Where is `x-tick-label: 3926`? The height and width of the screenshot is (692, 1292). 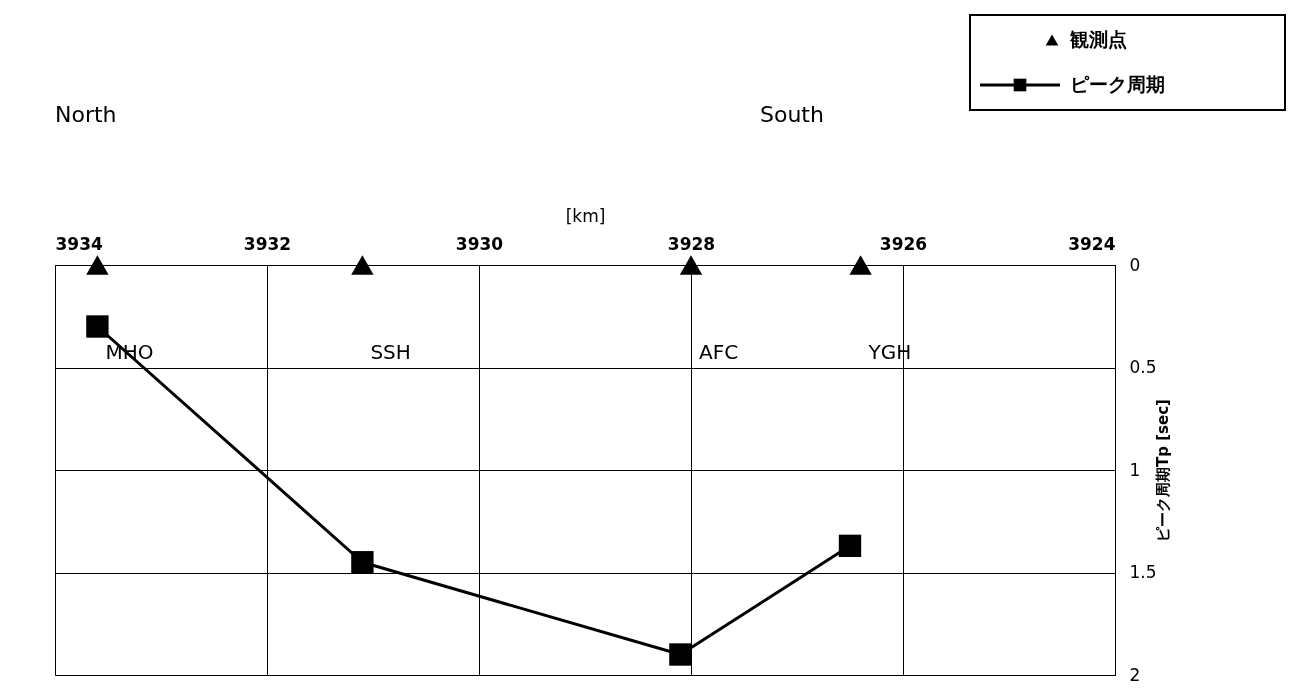 x-tick-label: 3926 is located at coordinates (903, 243).